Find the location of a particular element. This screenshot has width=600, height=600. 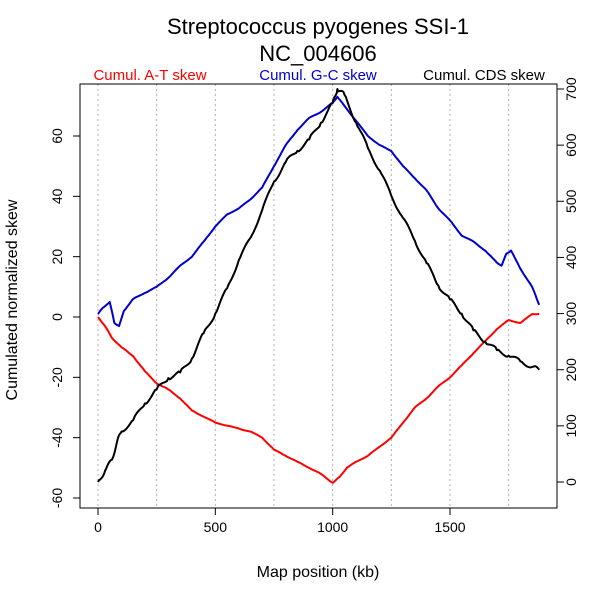

y-right-tick-label: 100 is located at coordinates (571, 426).